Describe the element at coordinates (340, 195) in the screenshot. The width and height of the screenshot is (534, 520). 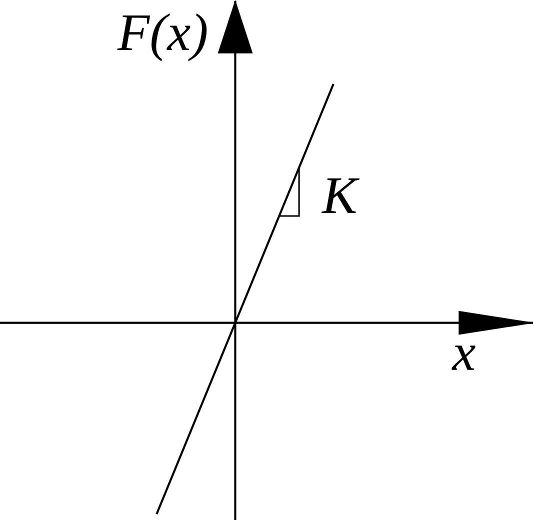
I see `annotation: K` at that location.